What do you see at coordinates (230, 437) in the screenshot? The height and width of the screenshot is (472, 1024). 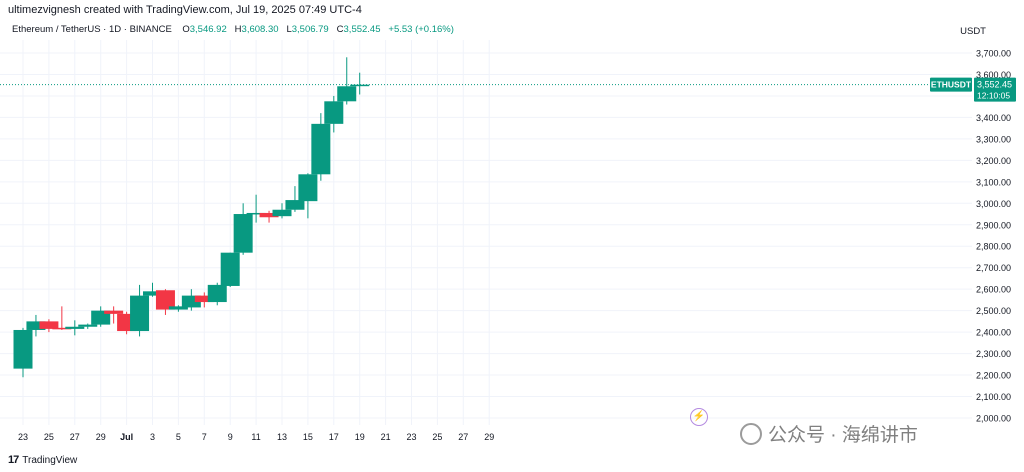 I see `x-tick-label: 9` at bounding box center [230, 437].